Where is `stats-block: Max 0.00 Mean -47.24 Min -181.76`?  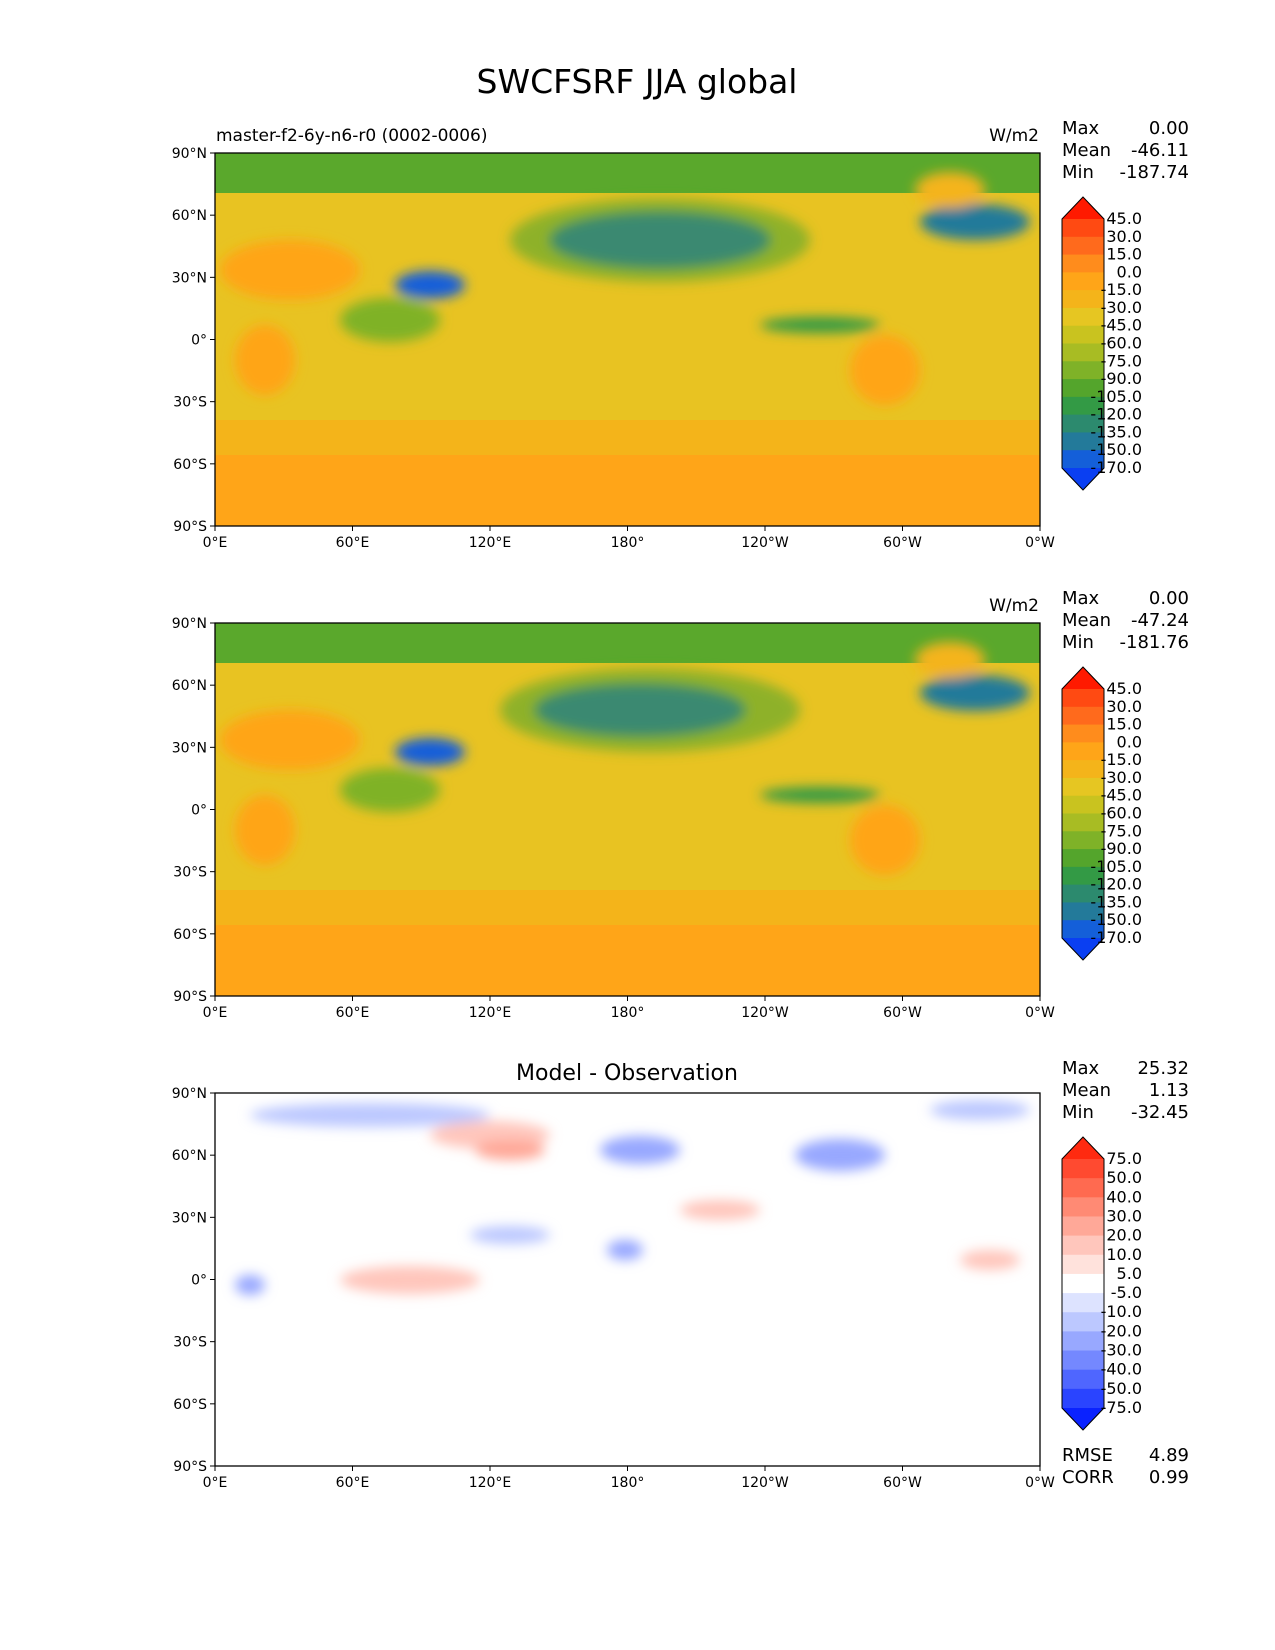
stats-block: Max 0.00 Mean -47.24 Min -181.76 is located at coordinates (1125, 620).